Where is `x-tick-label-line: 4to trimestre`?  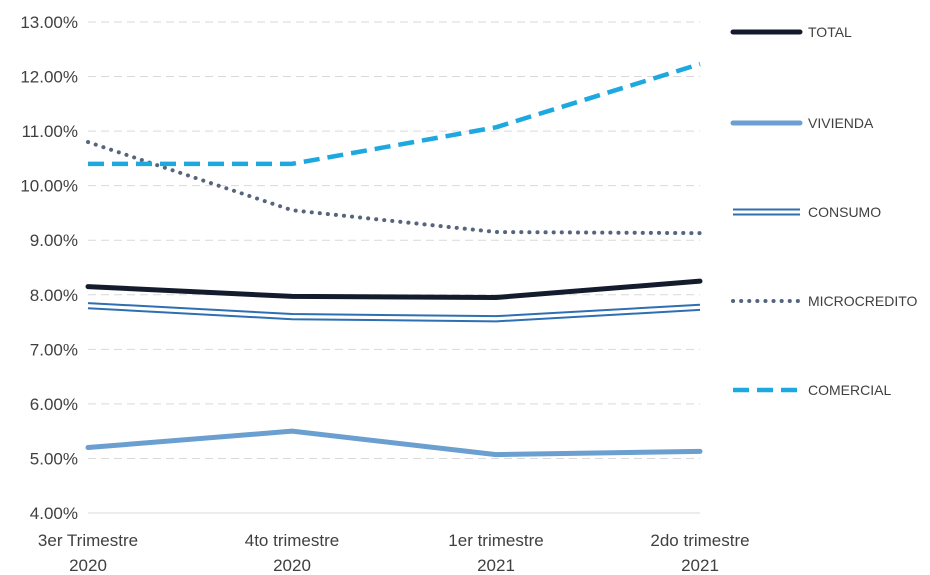
x-tick-label-line: 4to trimestre is located at coordinates (292, 540).